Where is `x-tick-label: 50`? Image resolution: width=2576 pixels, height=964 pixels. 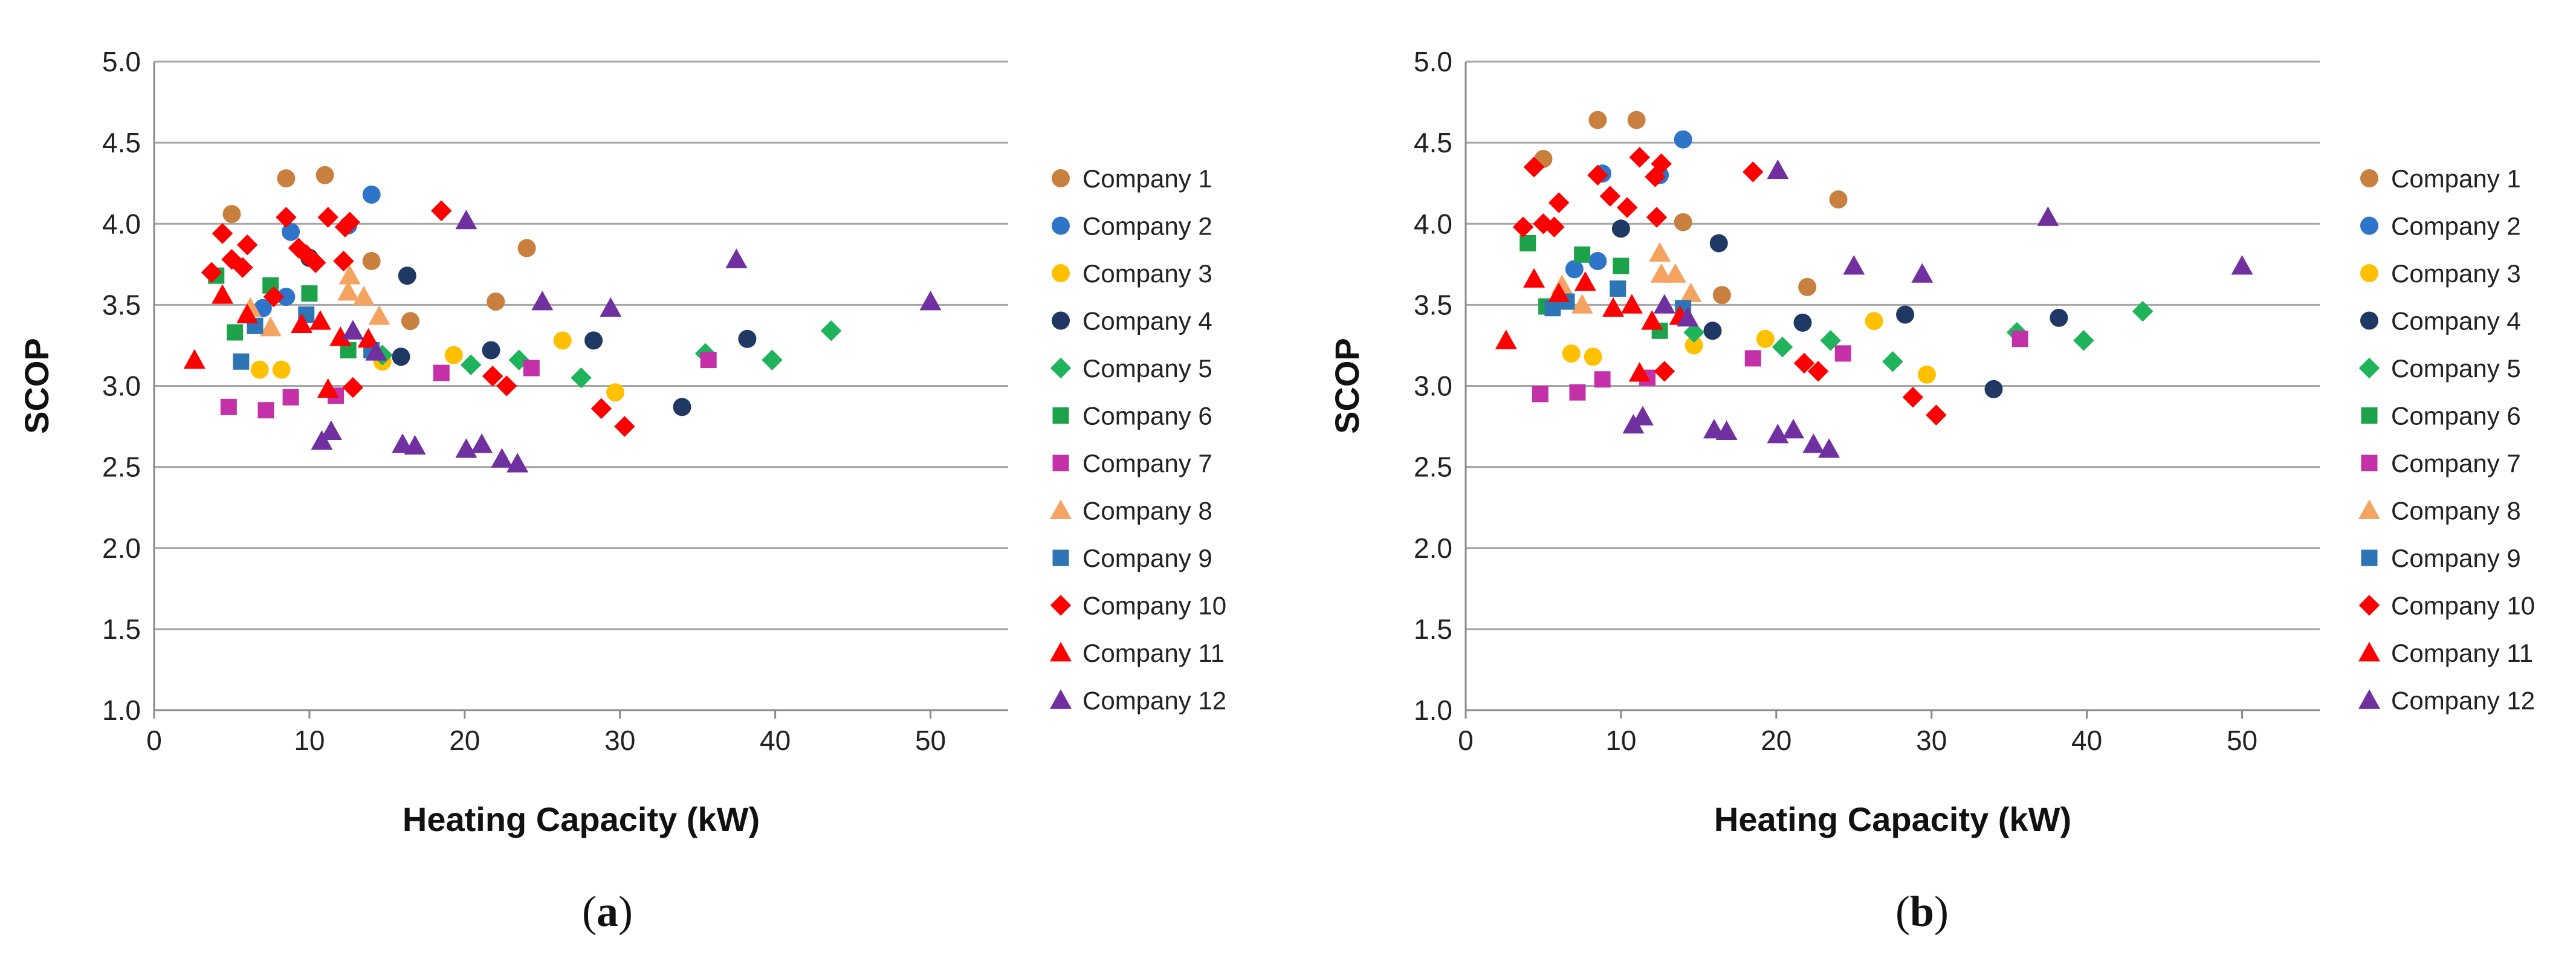
x-tick-label: 50 is located at coordinates (930, 740).